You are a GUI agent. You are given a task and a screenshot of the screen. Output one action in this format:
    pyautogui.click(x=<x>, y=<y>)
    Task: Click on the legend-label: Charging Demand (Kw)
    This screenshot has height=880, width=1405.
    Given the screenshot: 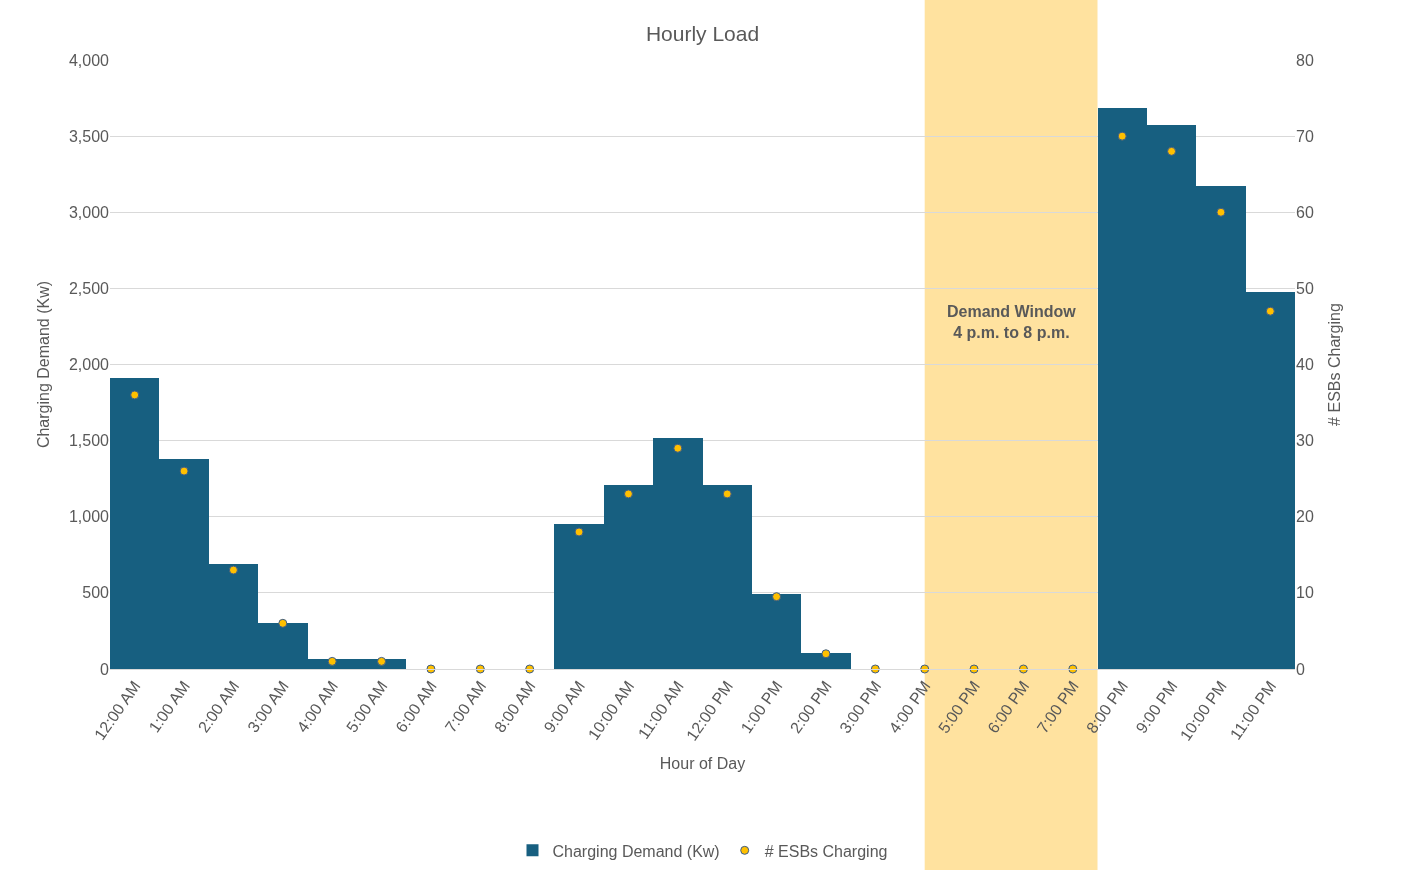 What is the action you would take?
    pyautogui.click(x=636, y=851)
    